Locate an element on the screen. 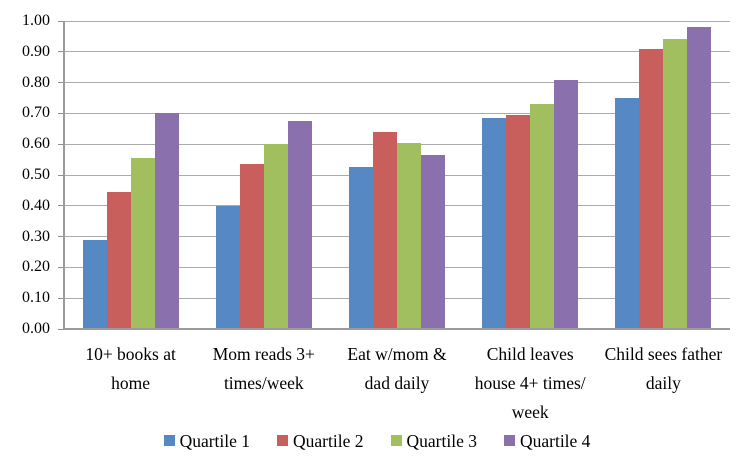 The width and height of the screenshot is (754, 473). y-tick-label: 0.90 is located at coordinates (36, 51).